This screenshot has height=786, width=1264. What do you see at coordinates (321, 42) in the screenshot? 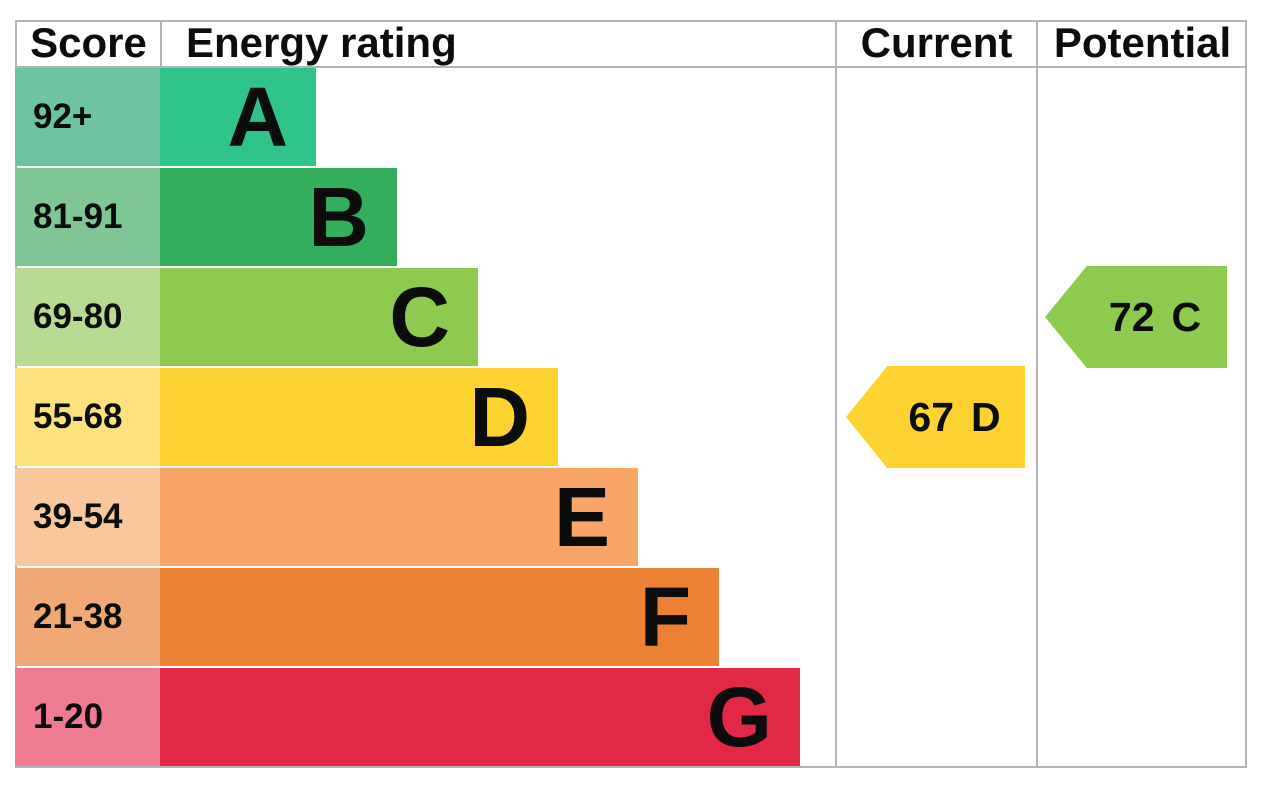
I see `header-energy-rating-label: Energy rating` at bounding box center [321, 42].